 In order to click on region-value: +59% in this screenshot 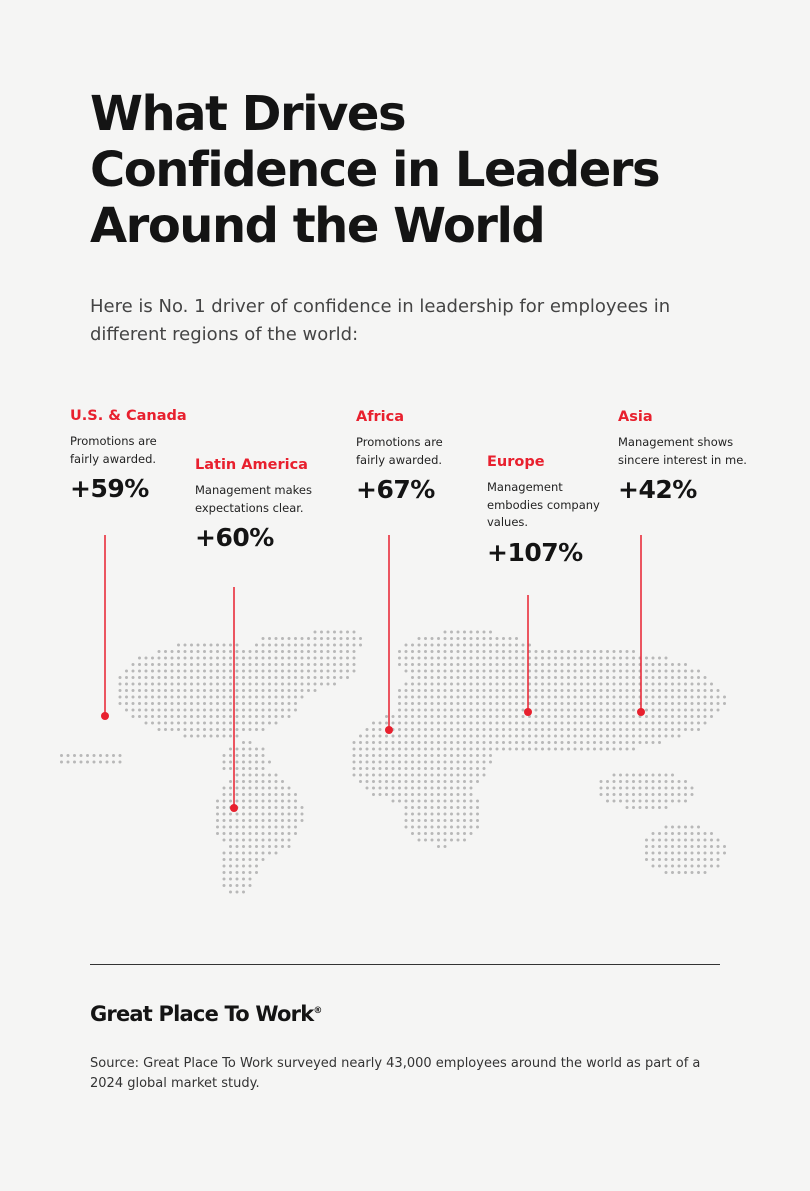, I will do `click(109, 488)`.